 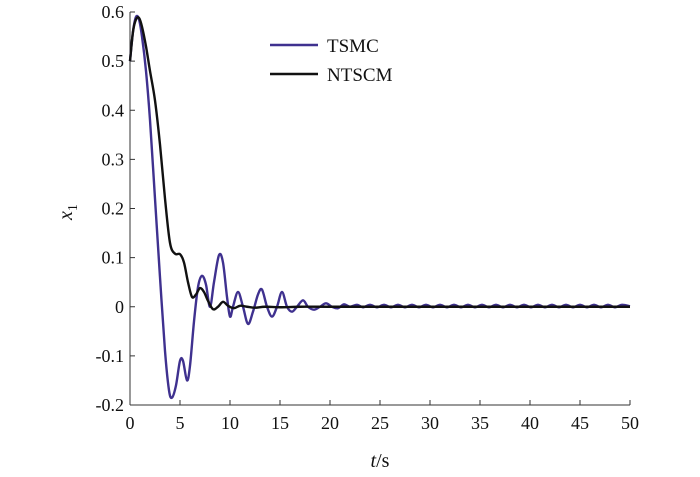 I want to click on y-tick-label: 0.5, so click(x=113, y=61).